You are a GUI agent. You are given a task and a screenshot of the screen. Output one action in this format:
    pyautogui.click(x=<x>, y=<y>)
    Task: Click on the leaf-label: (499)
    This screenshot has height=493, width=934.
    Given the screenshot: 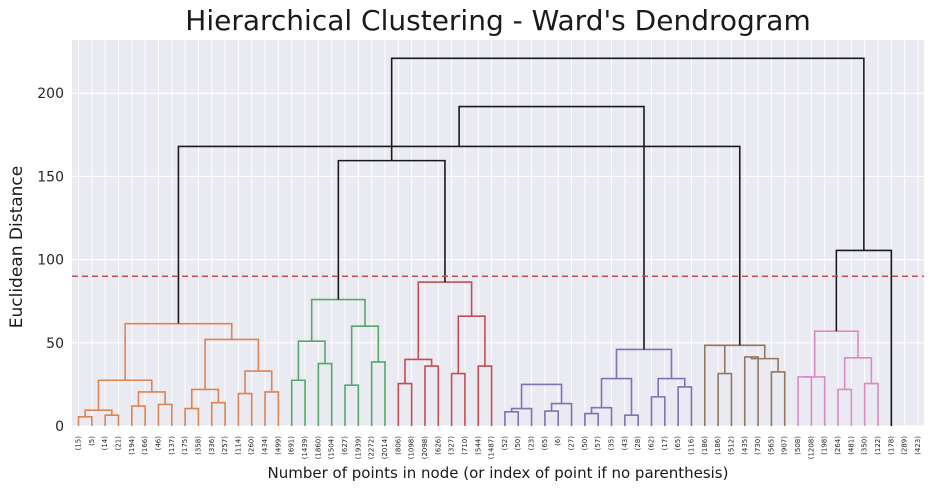 What is the action you would take?
    pyautogui.click(x=278, y=445)
    